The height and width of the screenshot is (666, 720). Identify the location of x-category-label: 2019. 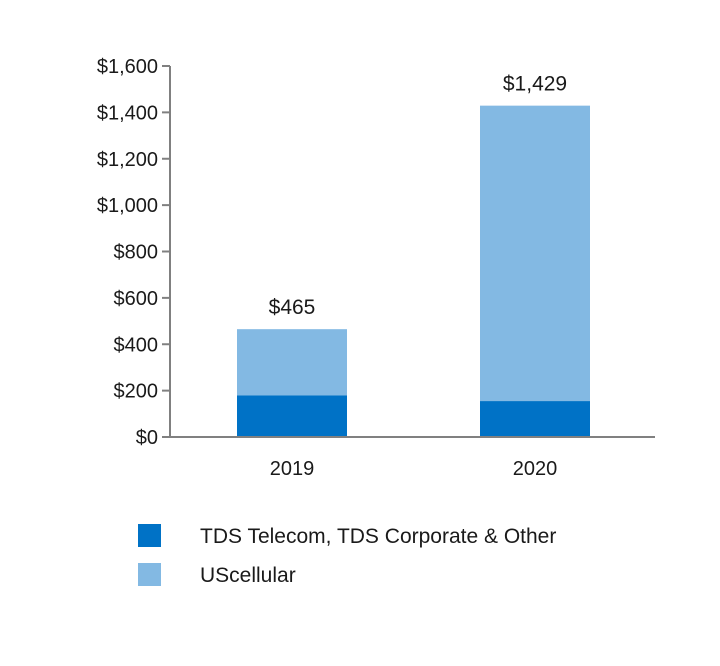
(292, 469).